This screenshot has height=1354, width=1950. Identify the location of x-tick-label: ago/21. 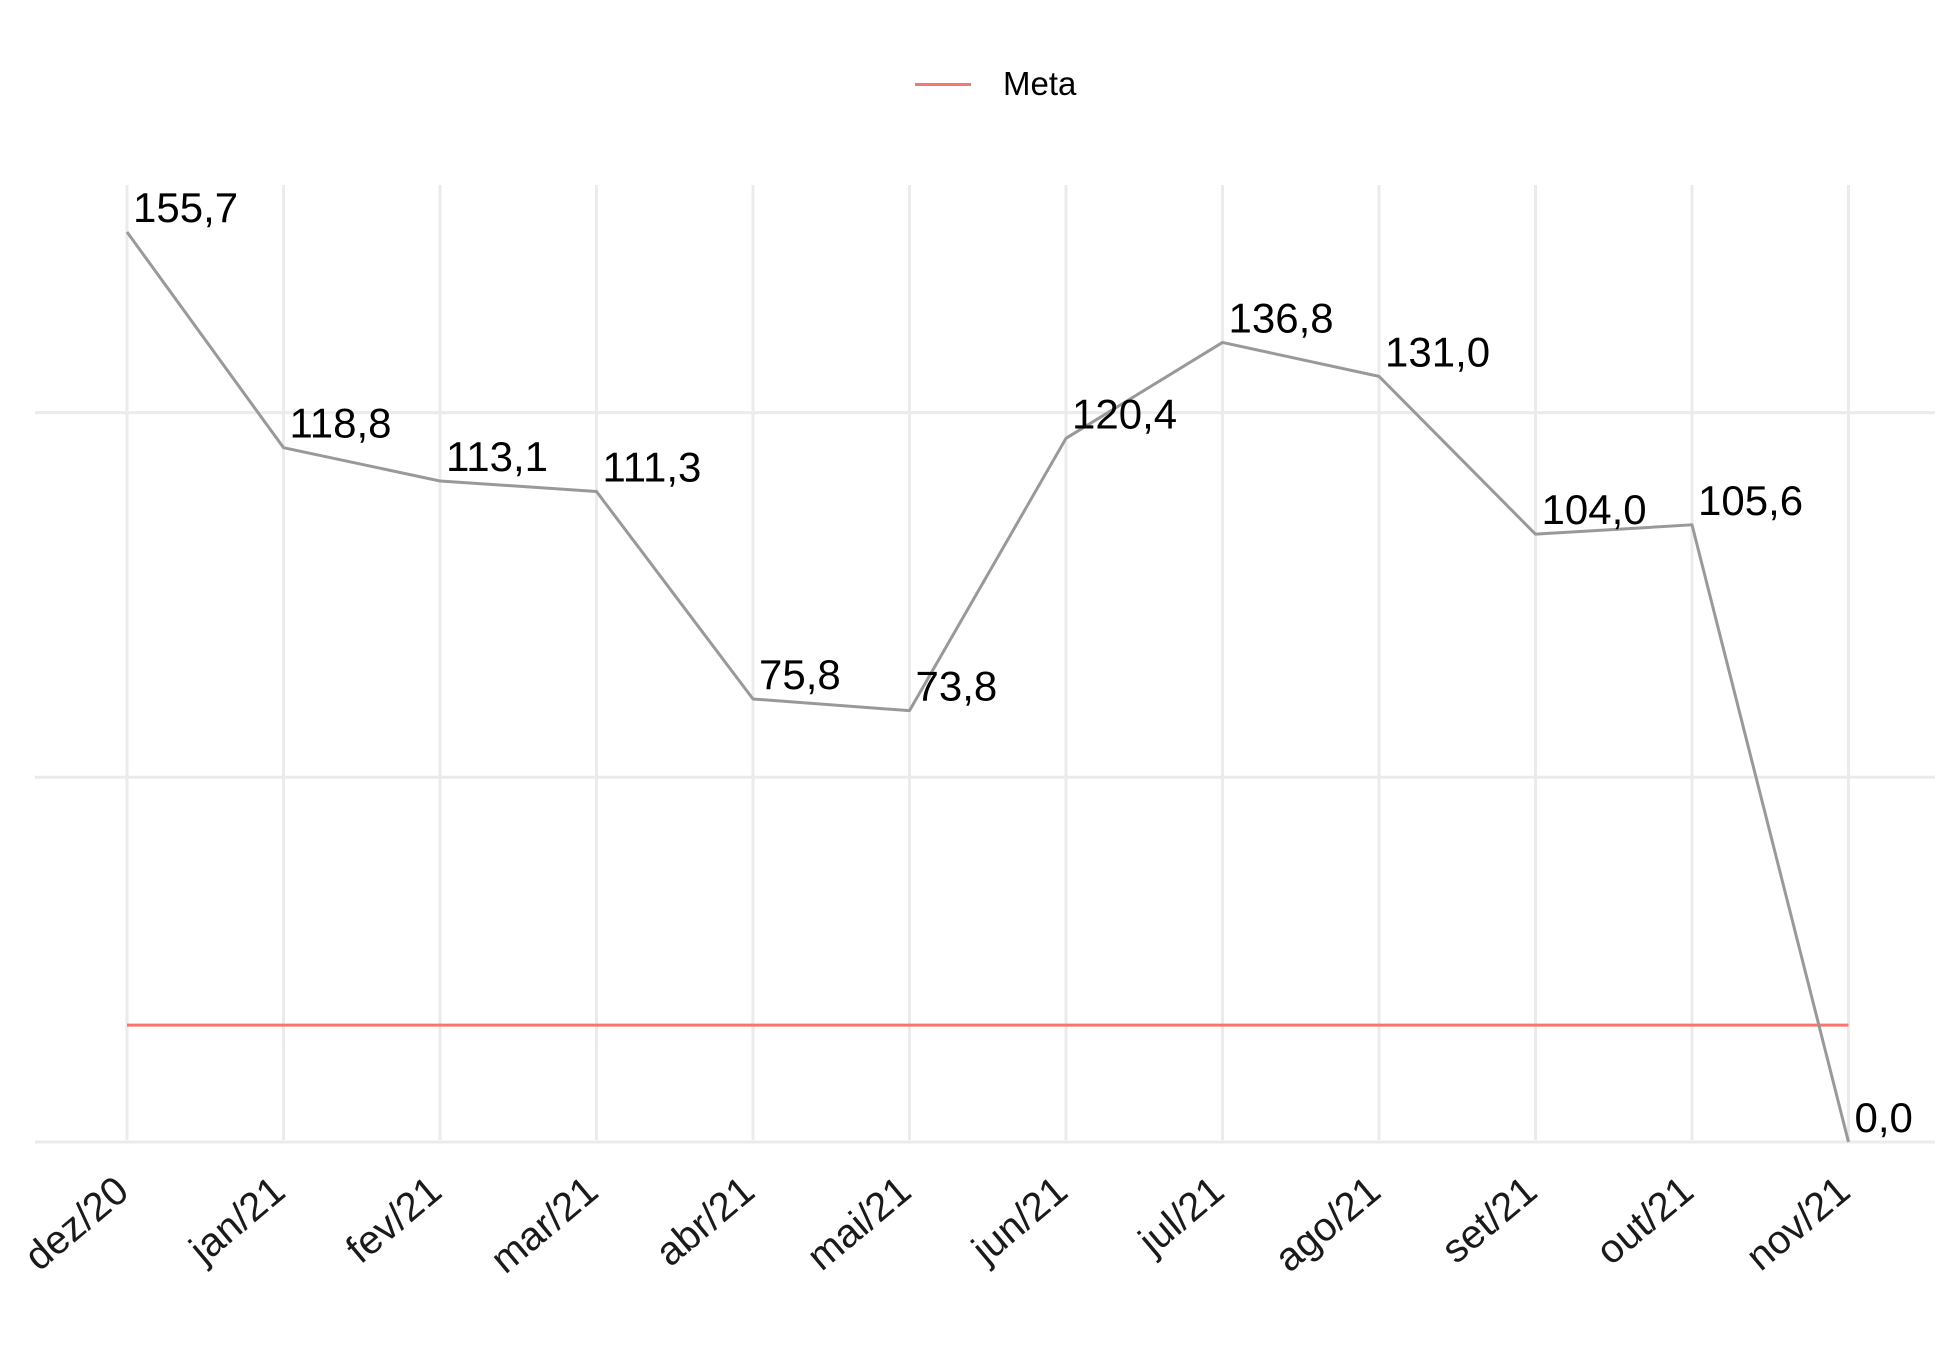
(1328, 1224).